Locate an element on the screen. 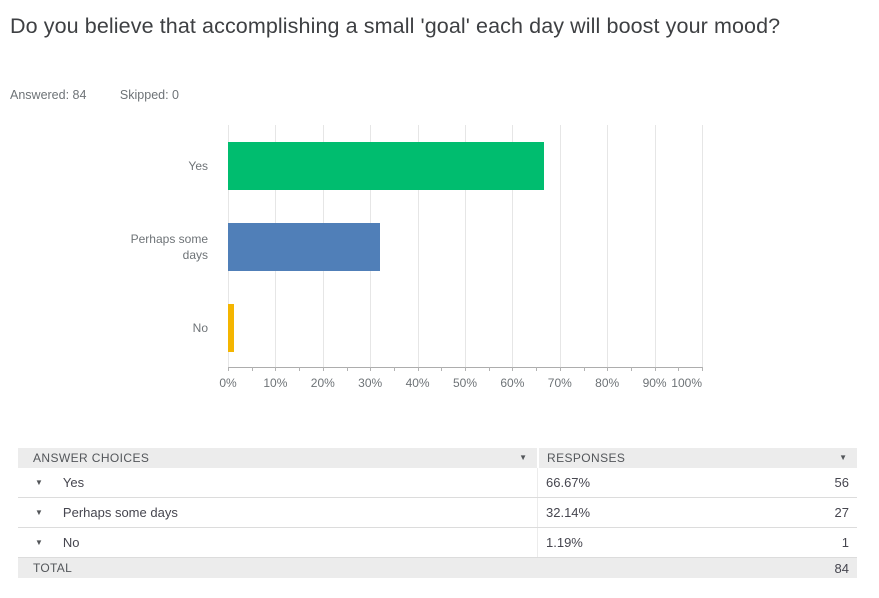  bar-perhaps-some-days is located at coordinates (304, 246).